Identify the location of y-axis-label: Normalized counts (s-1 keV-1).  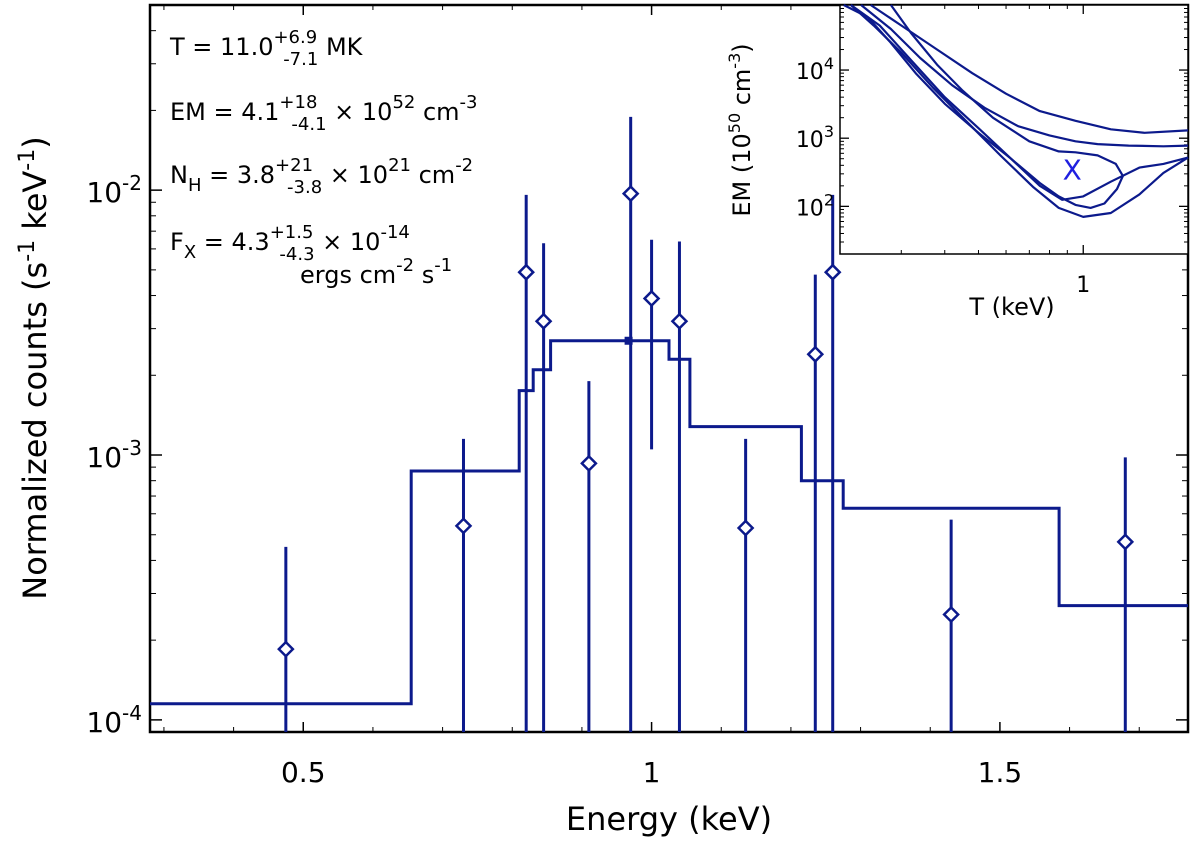
(34, 367).